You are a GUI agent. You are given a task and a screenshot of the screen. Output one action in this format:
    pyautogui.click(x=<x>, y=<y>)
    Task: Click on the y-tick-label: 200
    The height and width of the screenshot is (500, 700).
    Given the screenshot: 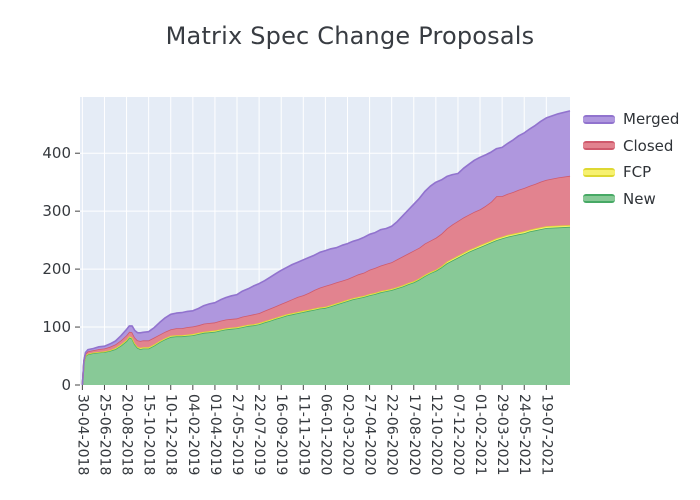 What is the action you would take?
    pyautogui.click(x=56, y=269)
    